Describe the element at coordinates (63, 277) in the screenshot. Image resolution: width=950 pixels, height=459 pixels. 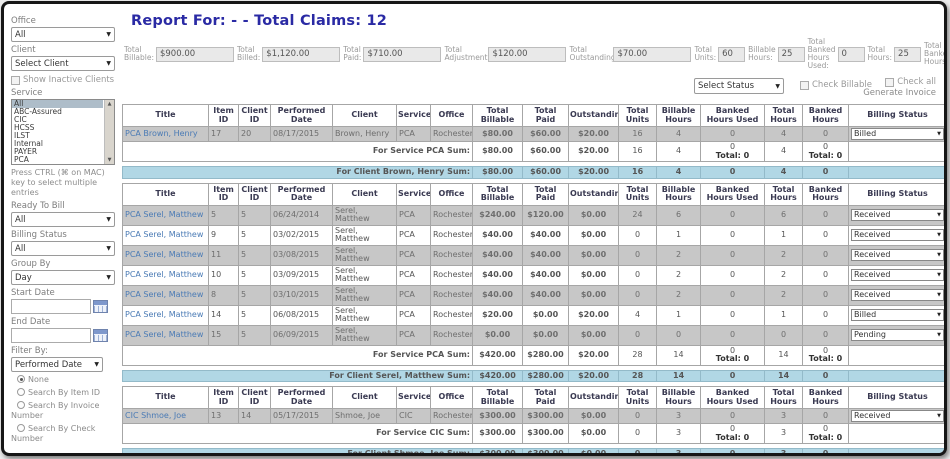
I see `group-by-select: Day ▼` at that location.